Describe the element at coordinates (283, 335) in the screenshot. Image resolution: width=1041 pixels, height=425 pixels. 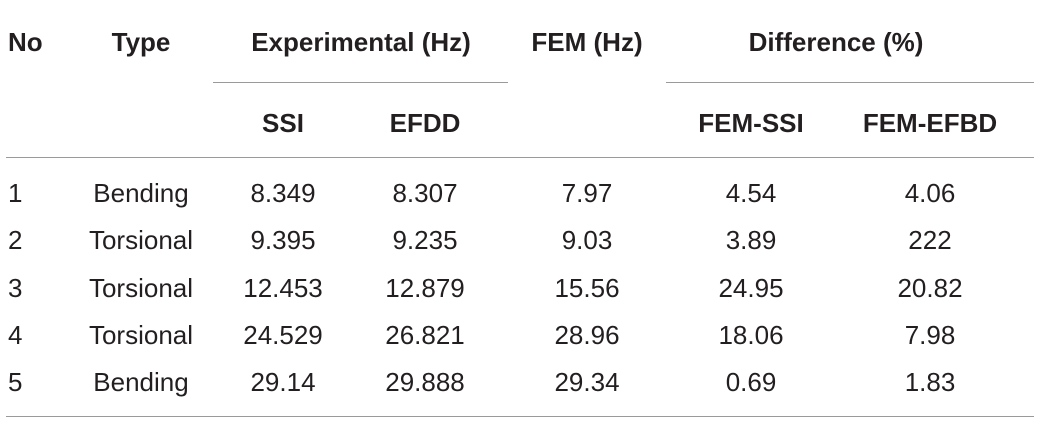
I see `row-4-ssi: 24.529` at that location.